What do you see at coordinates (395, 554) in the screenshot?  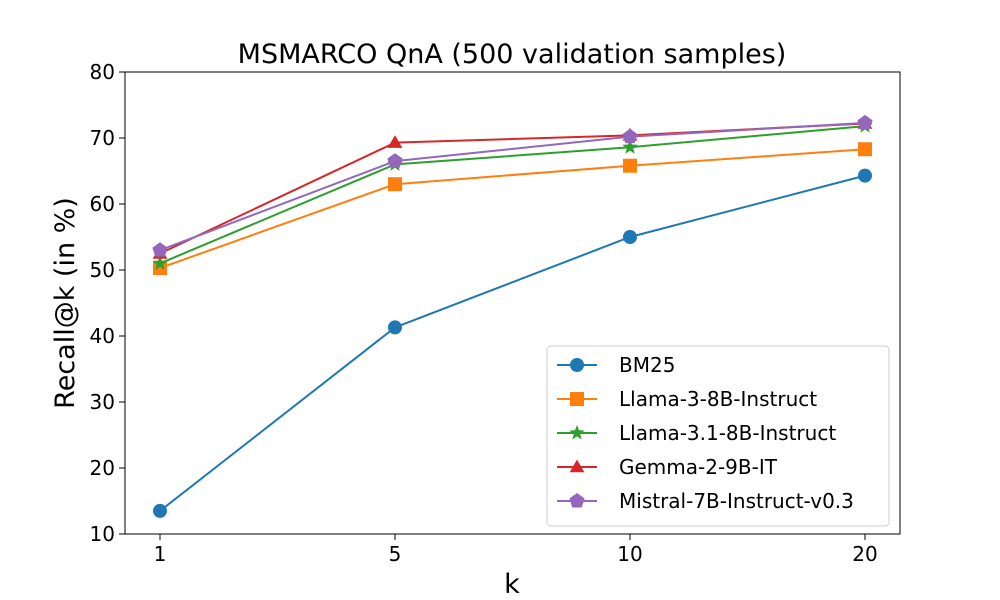 I see `x-tick-label: 5` at bounding box center [395, 554].